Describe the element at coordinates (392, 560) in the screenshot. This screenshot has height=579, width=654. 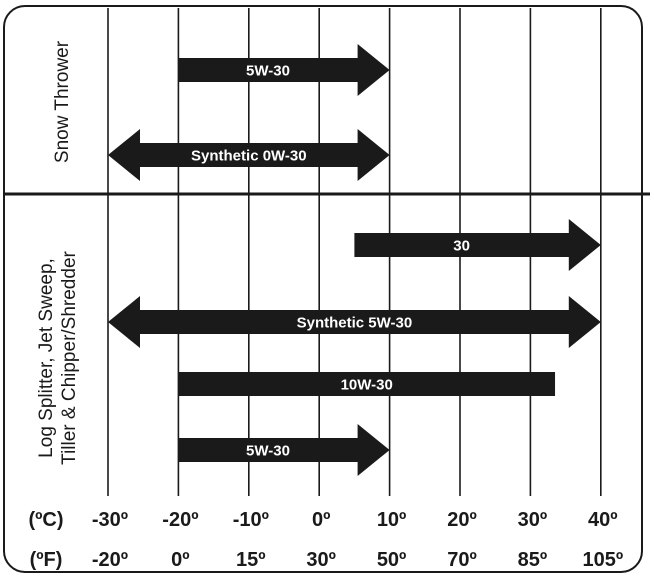
I see `fahrenheit-tick-label: 50º` at that location.